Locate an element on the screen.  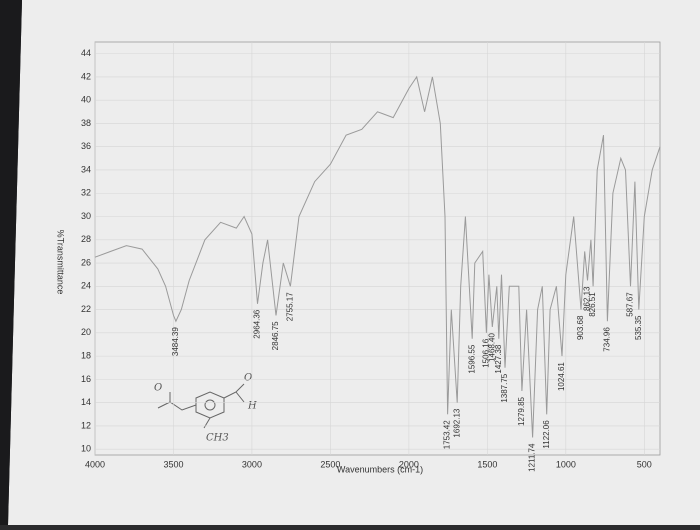
y-tick-label: 24 is located at coordinates (86, 286).